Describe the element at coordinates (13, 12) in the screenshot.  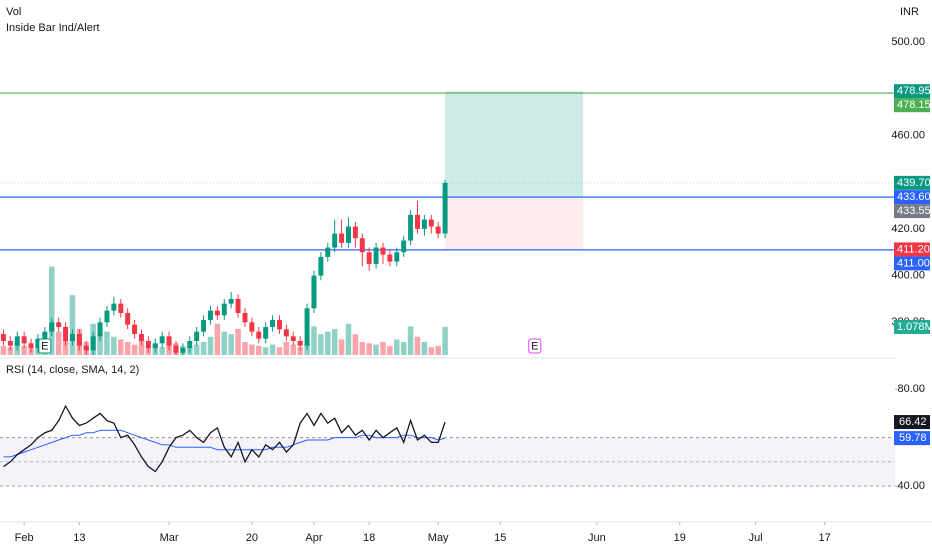
I see `indicator-label: Vol` at that location.